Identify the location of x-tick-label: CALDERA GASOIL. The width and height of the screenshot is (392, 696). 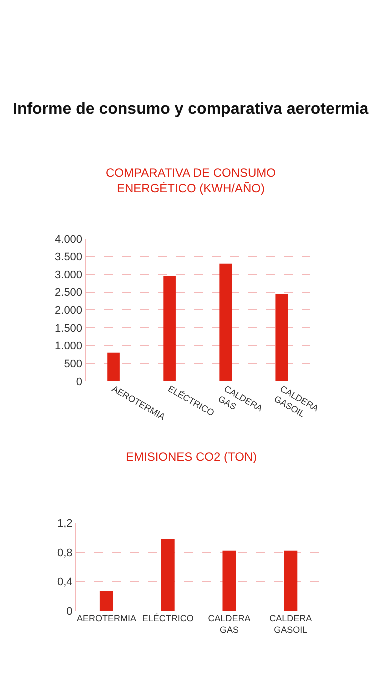
(291, 624).